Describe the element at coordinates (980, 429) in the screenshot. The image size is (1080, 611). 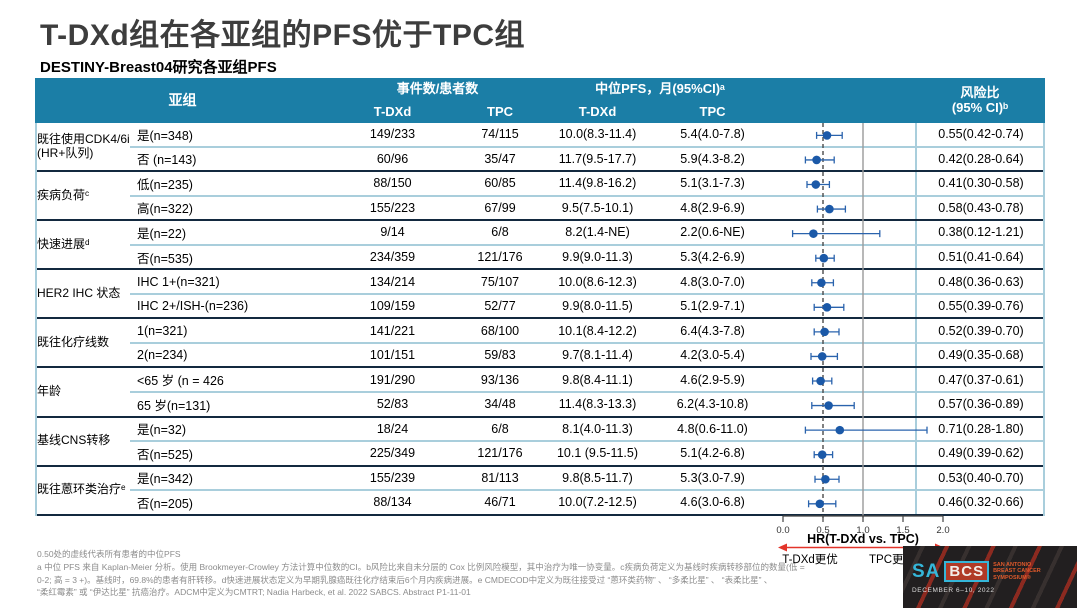
I see `hr-value: 0.71(0.28-1.80)` at that location.